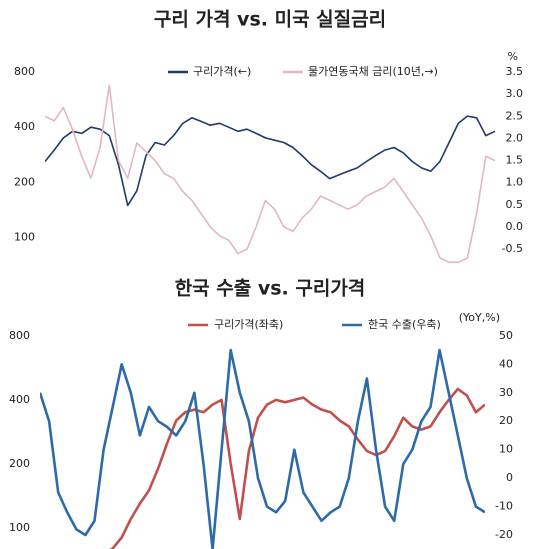 The width and height of the screenshot is (540, 549). What do you see at coordinates (515, 204) in the screenshot?
I see `y2-tick-label: 0.5` at bounding box center [515, 204].